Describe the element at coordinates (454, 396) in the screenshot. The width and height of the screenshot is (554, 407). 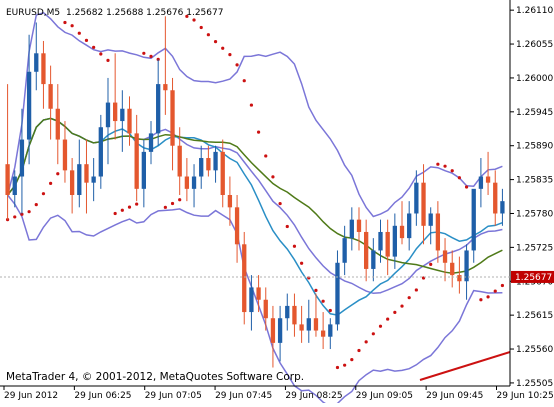
I see `x-tick-label: 29 Jun 09:45` at that location.